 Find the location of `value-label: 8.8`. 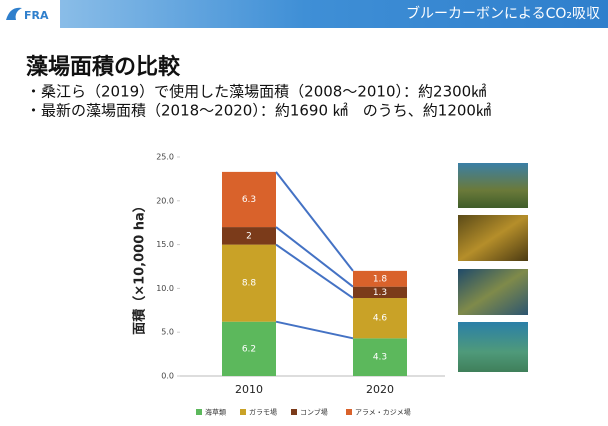

value-label: 8.8 is located at coordinates (249, 284).